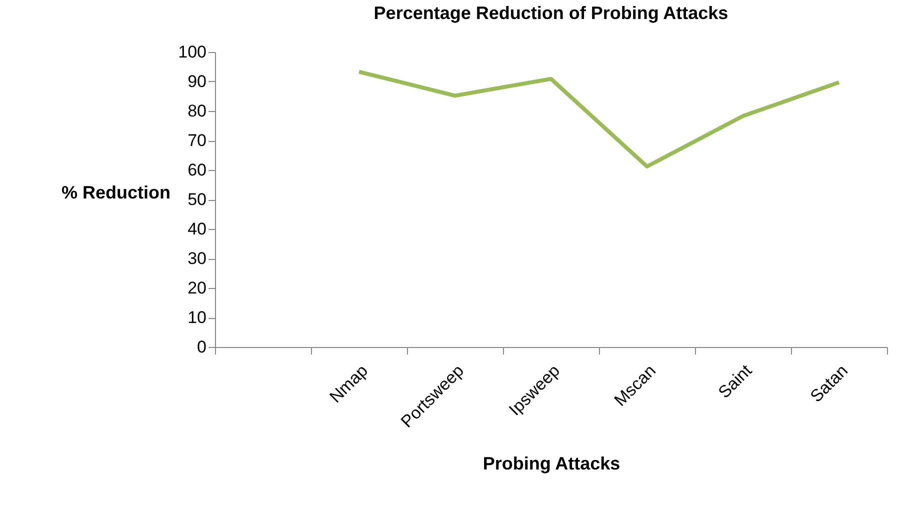 Image resolution: width=897 pixels, height=525 pixels. Describe the element at coordinates (599, 119) in the screenshot. I see `line-series` at that location.